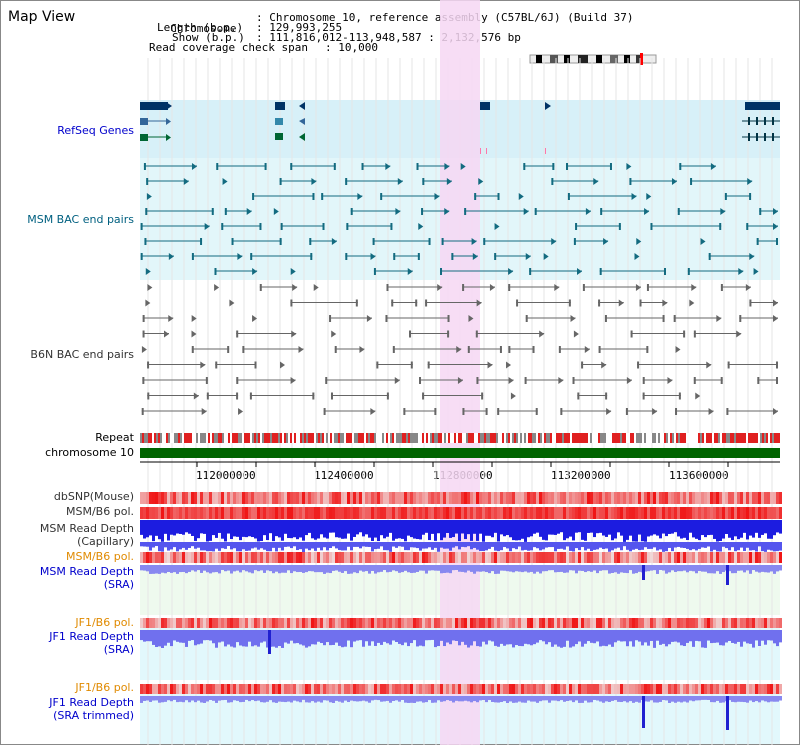 The image size is (800, 745). I want to click on axis-tick-4: 113600000, so click(699, 475).